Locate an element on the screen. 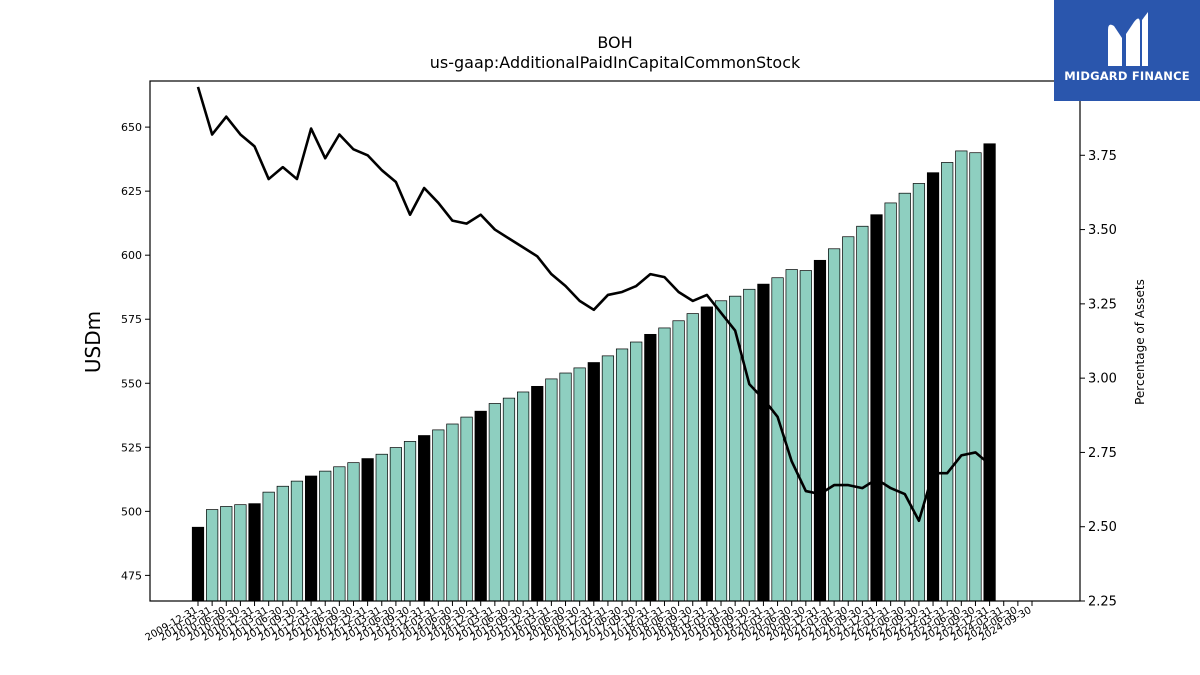 The height and width of the screenshot is (675, 1200). y-right-tick-label: 3.75 is located at coordinates (1102, 156).